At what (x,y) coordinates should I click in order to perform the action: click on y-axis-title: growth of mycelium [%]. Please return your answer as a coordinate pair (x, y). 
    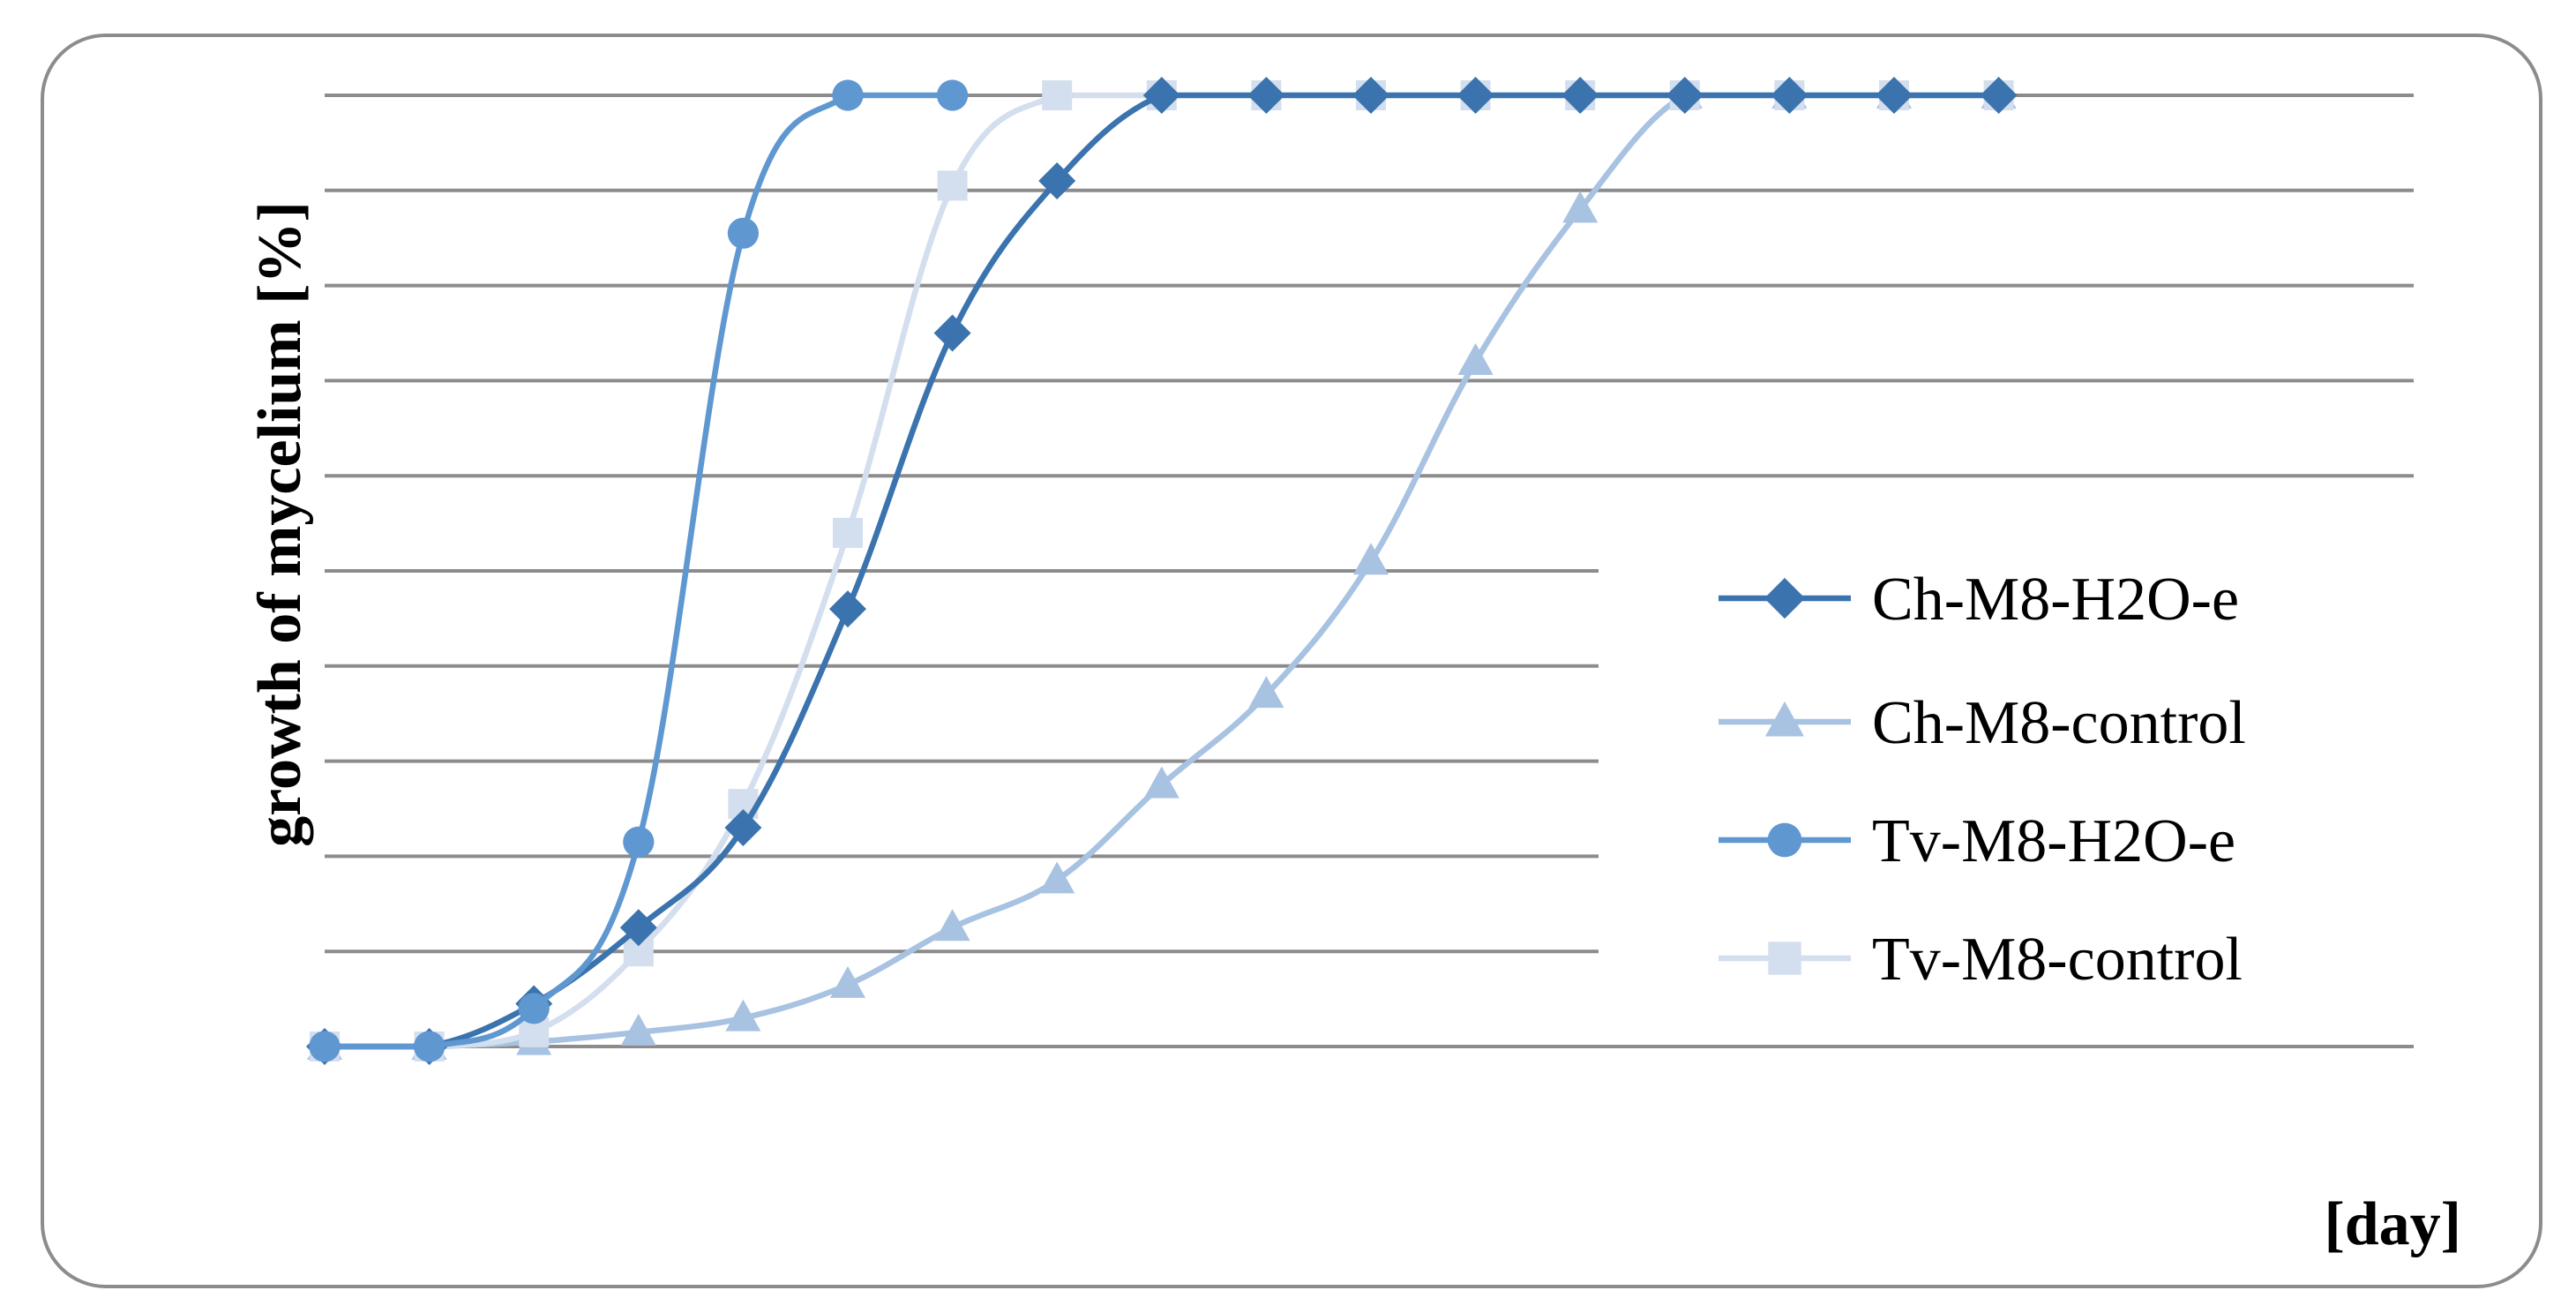
    Looking at the image, I should click on (280, 524).